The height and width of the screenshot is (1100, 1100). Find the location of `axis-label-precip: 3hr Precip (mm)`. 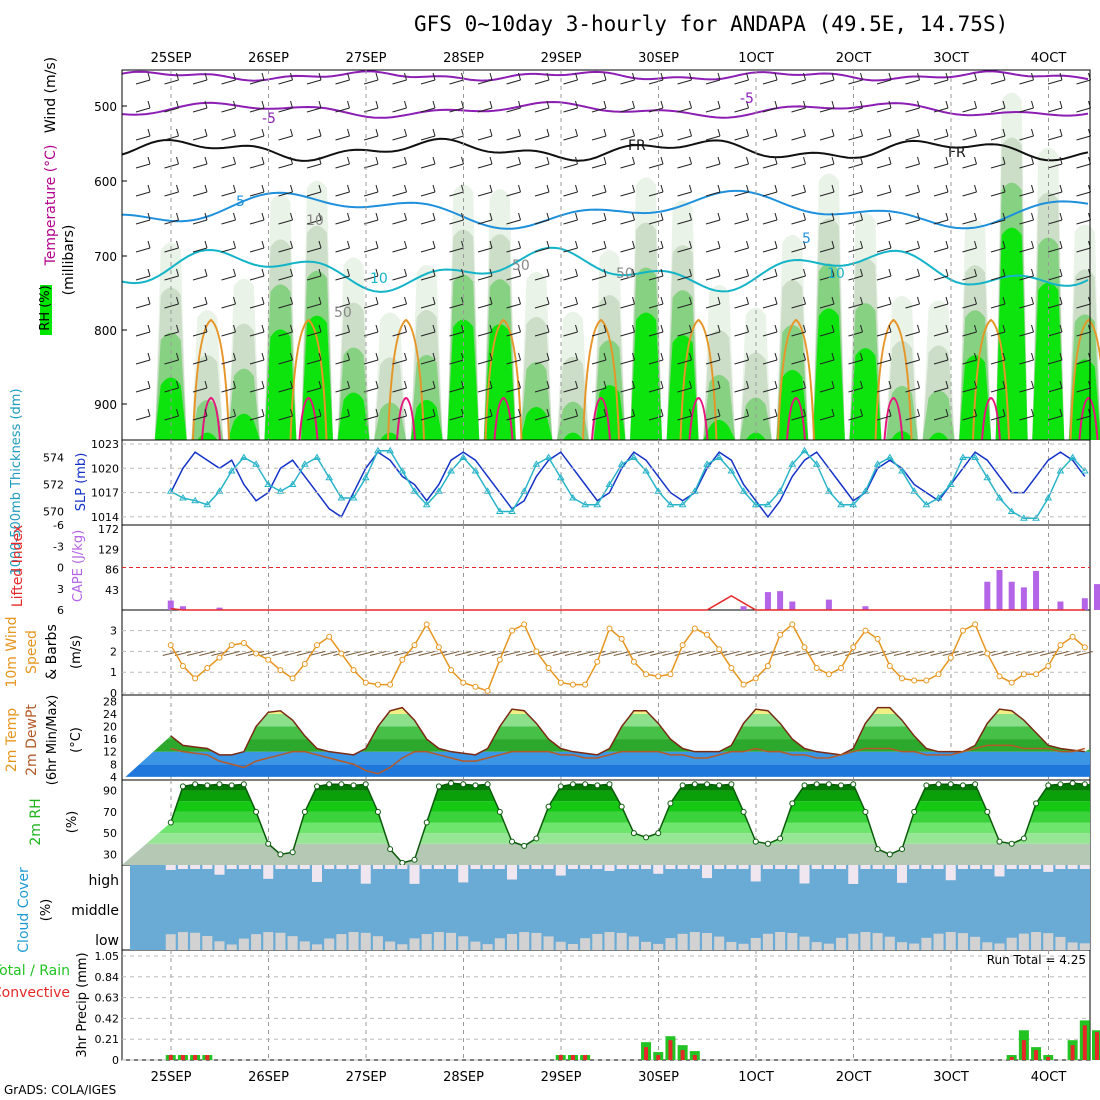

axis-label-precip: 3hr Precip (mm) is located at coordinates (82, 1004).